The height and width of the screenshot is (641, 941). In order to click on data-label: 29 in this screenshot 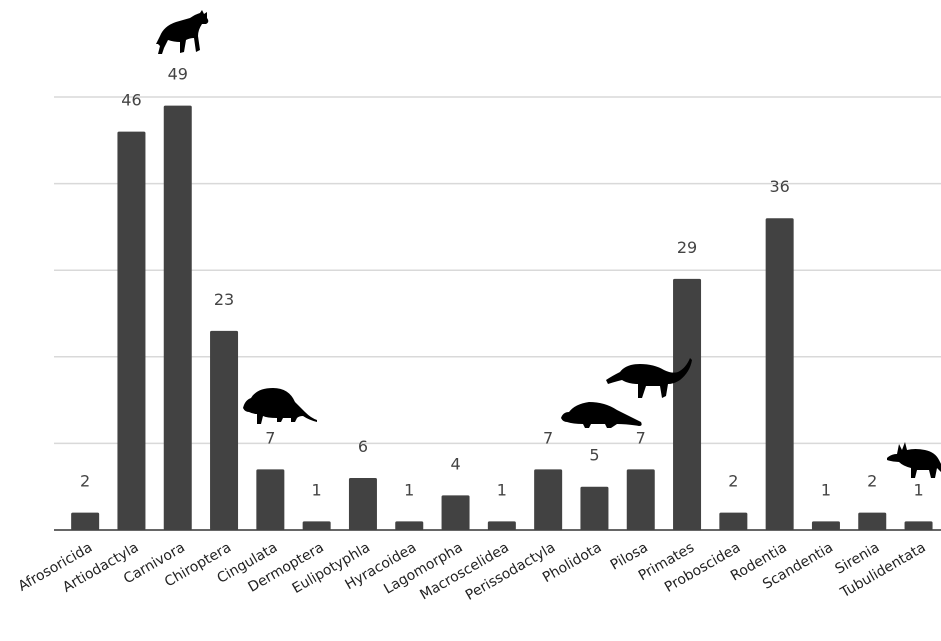, I will do `click(687, 247)`.